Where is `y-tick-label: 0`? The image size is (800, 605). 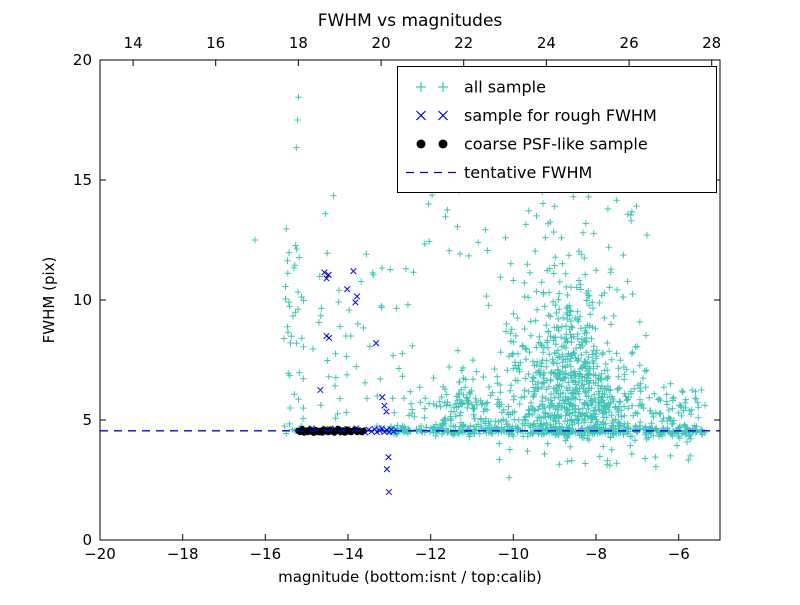
y-tick-label: 0 is located at coordinates (87, 540).